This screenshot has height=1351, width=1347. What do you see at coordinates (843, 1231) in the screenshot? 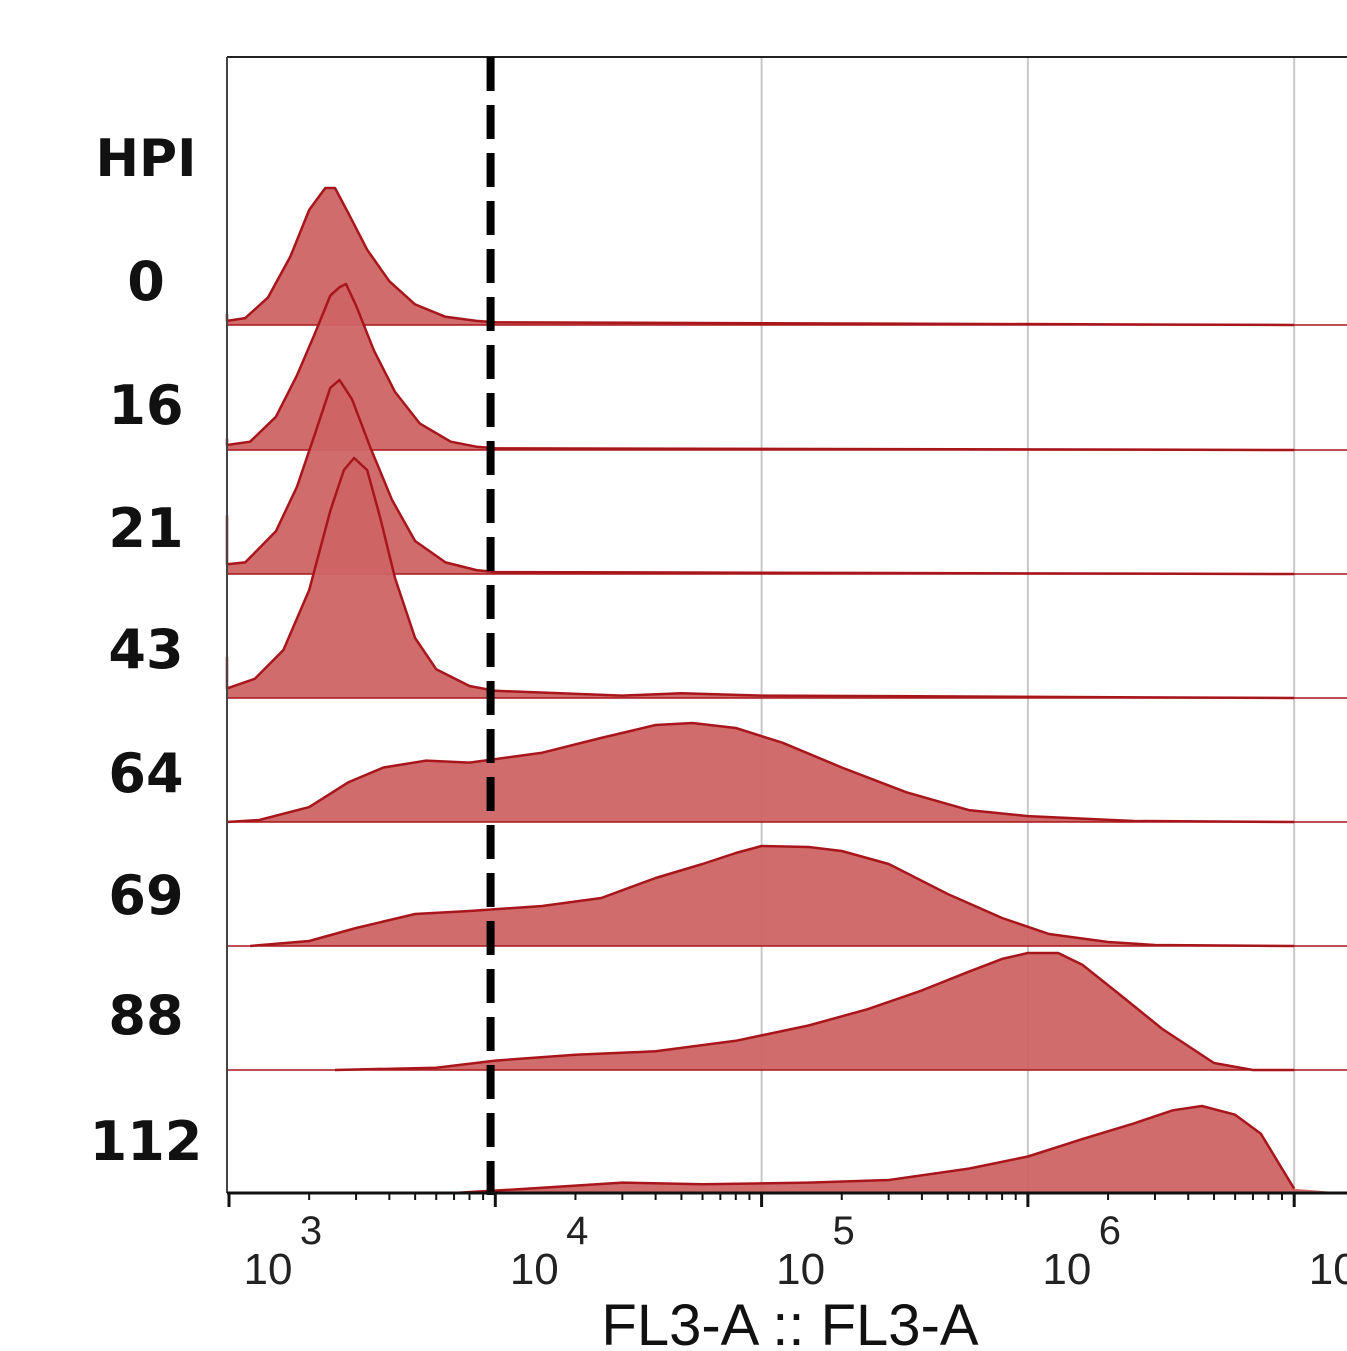
I see `x-tick-label-exp-5: 5` at bounding box center [843, 1231].